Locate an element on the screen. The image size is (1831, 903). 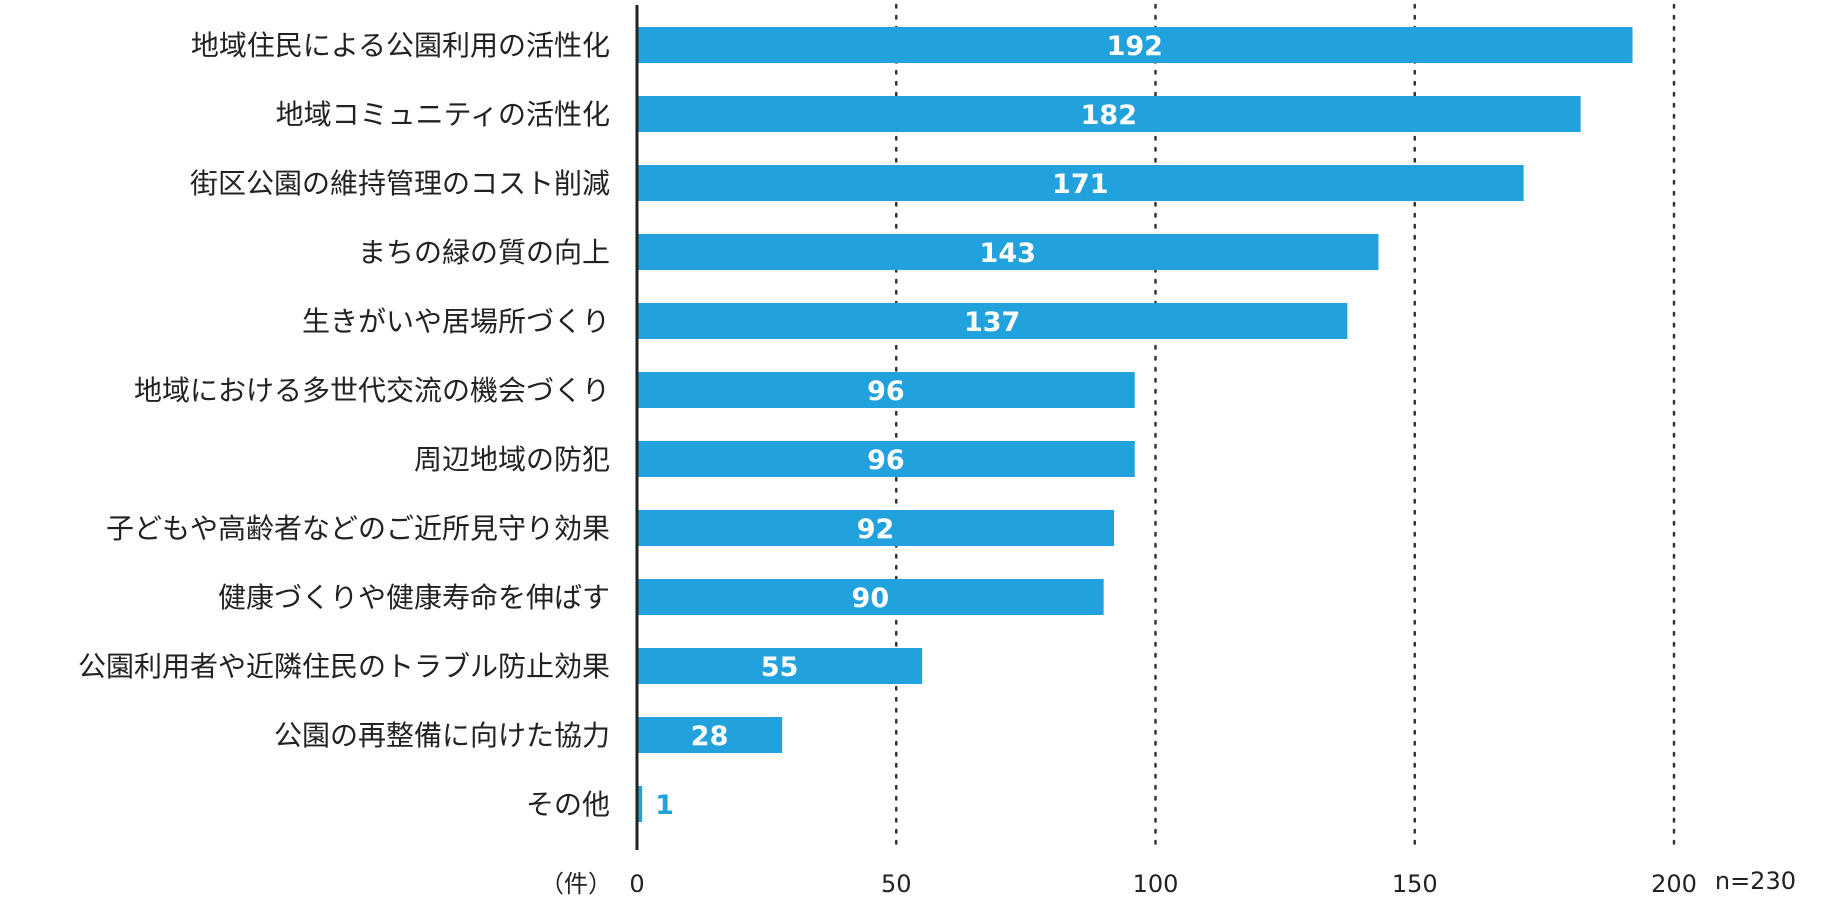
x-tick-label: 100 is located at coordinates (1156, 884).